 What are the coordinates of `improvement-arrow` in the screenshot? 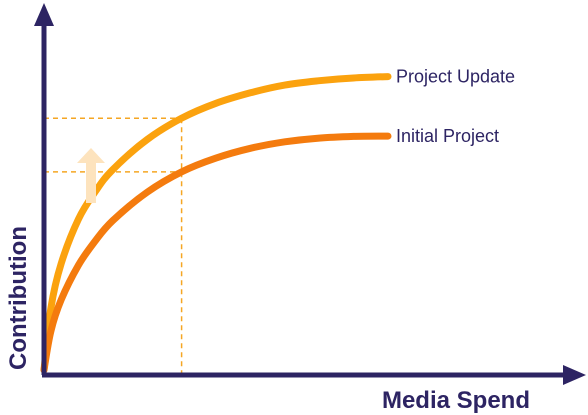 It's located at (91, 175).